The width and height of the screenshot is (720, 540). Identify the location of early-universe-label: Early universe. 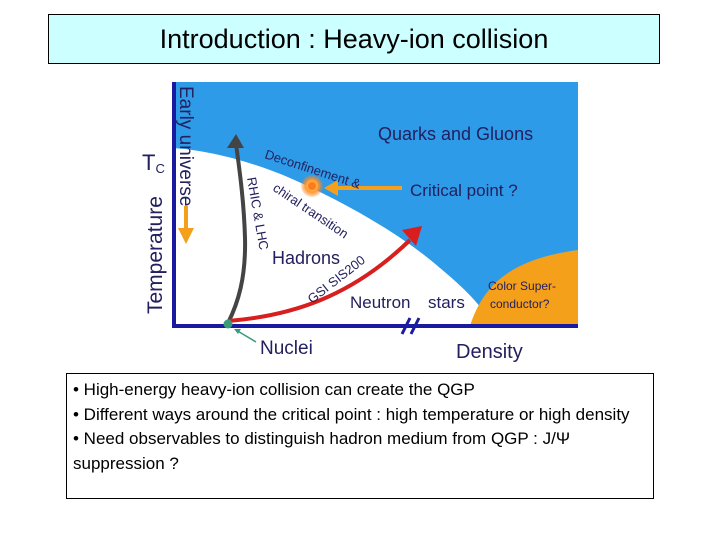
(185, 146).